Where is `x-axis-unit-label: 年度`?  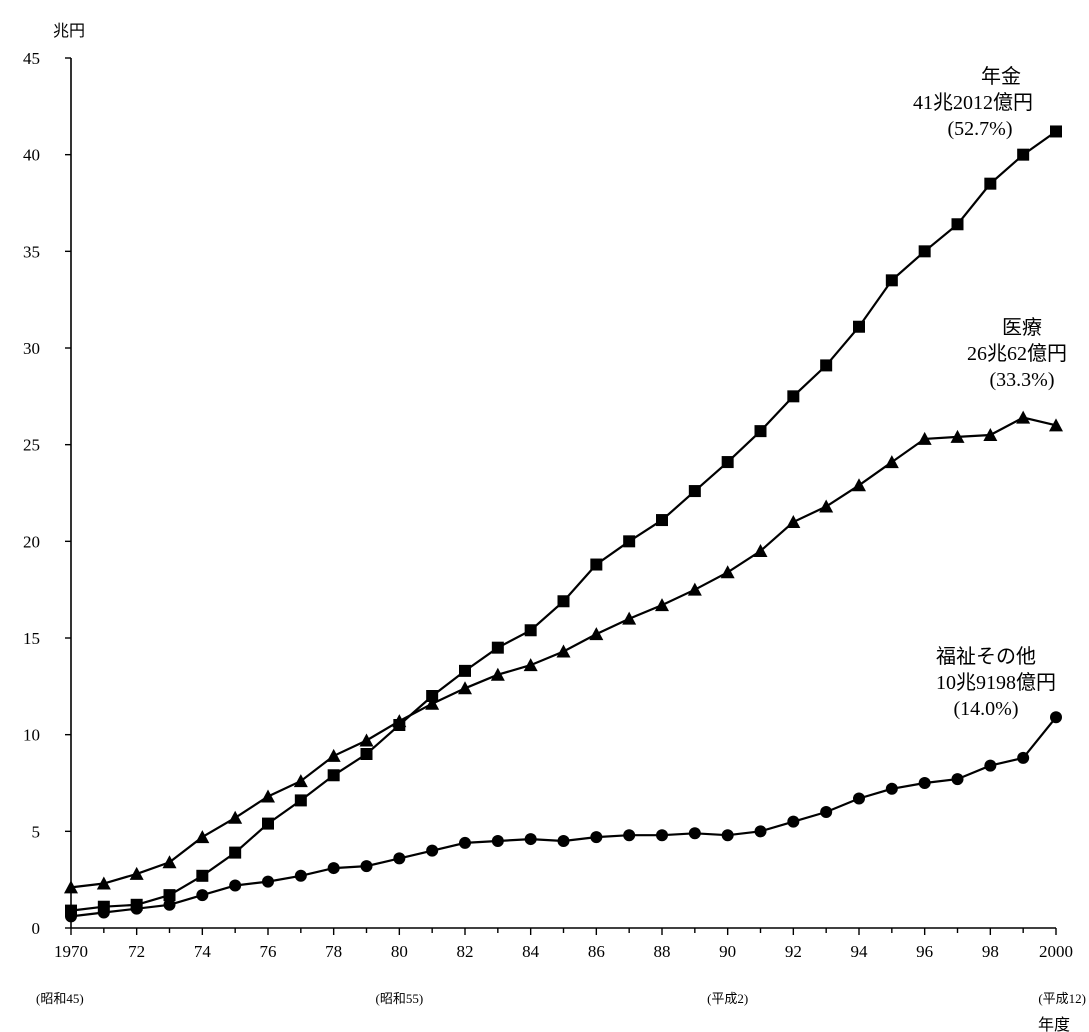
x-axis-unit-label: 年度 is located at coordinates (1054, 1024).